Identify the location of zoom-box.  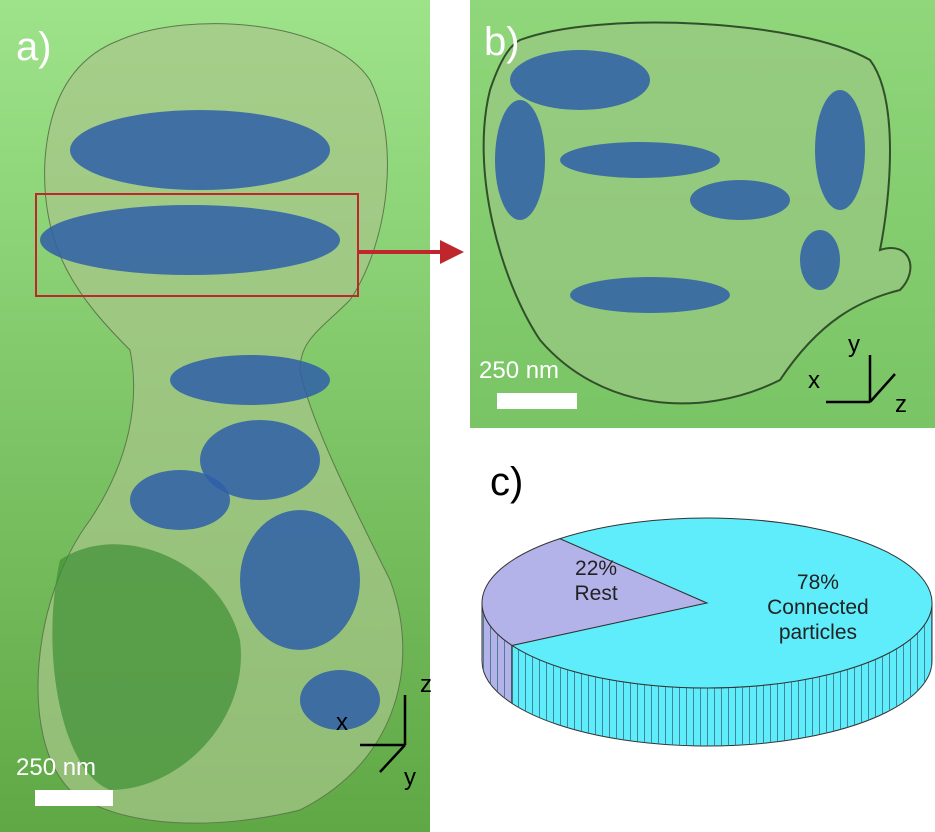
(197, 245).